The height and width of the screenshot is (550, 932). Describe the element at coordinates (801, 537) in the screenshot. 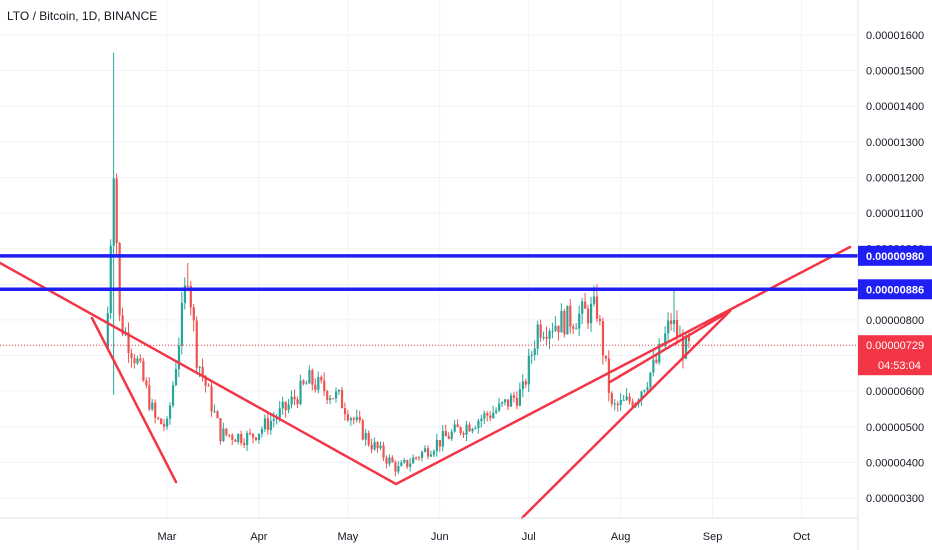

I see `x-tick-label: Oct` at that location.